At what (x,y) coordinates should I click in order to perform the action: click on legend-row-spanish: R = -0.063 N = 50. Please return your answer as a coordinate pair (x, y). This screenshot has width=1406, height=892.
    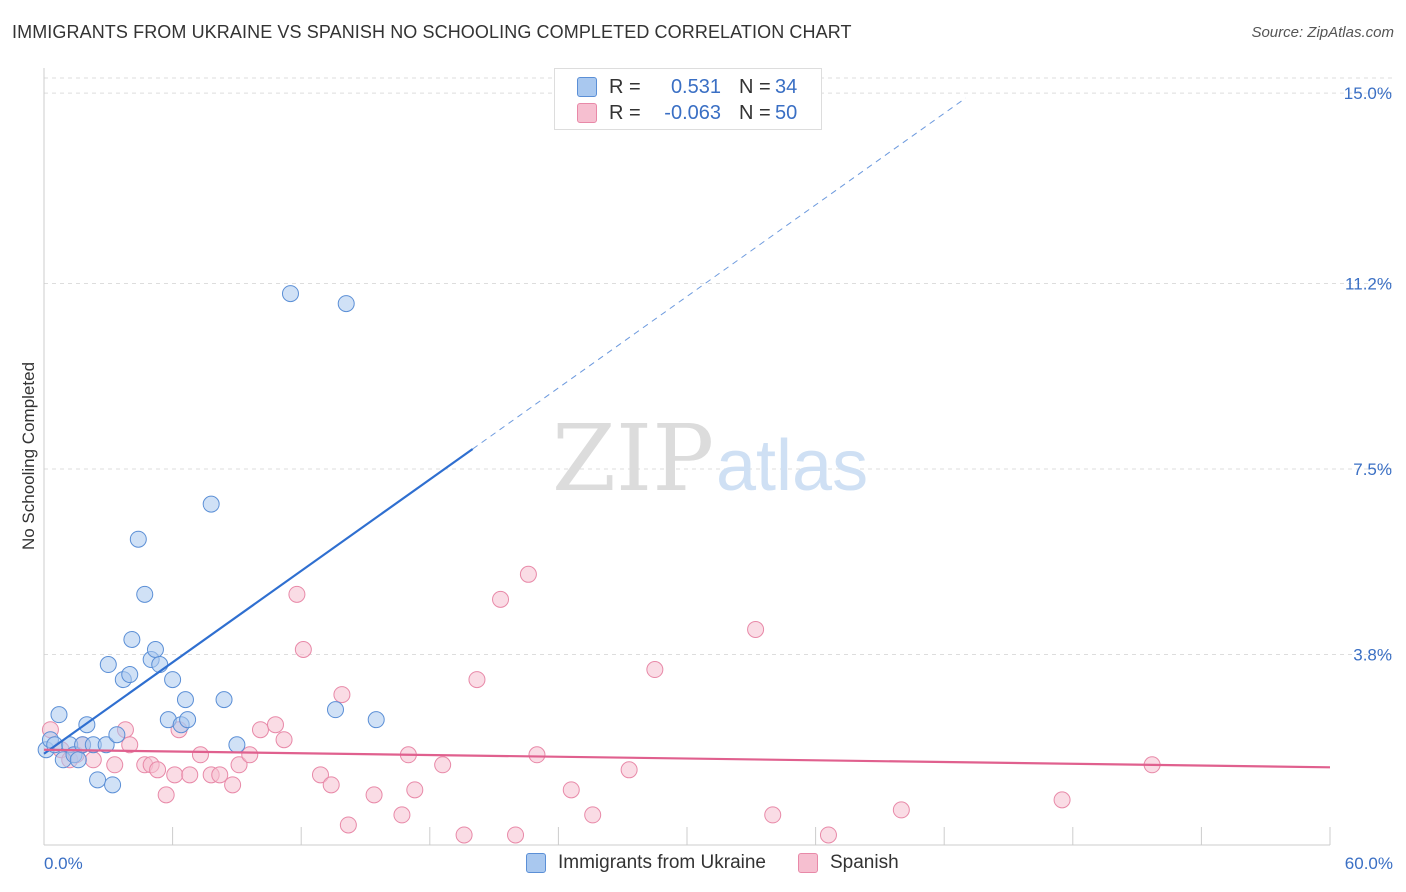
    Looking at the image, I should click on (687, 113).